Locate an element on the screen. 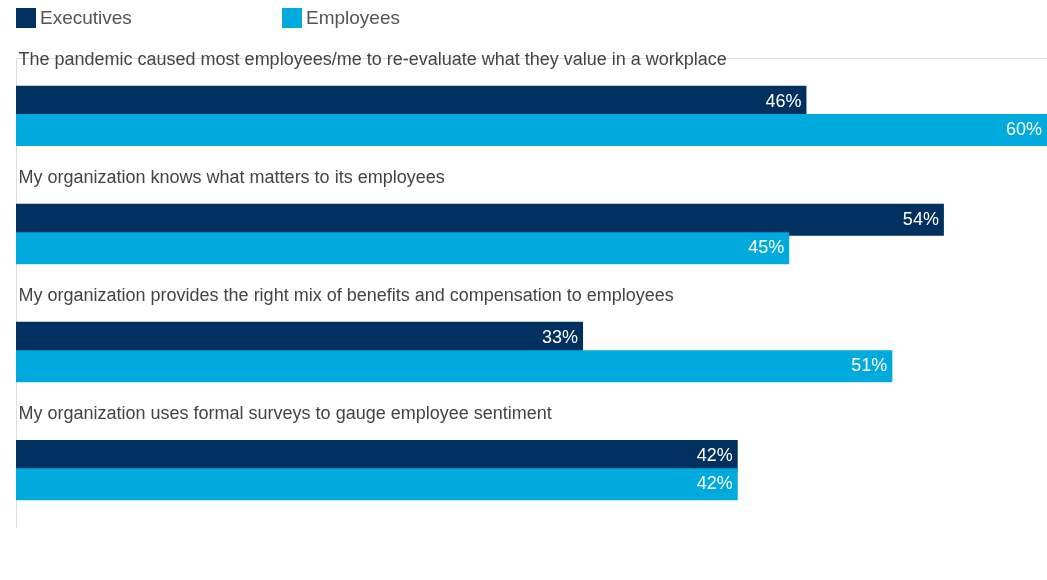 This screenshot has height=580, width=1047. data-label: 46% is located at coordinates (783, 100).